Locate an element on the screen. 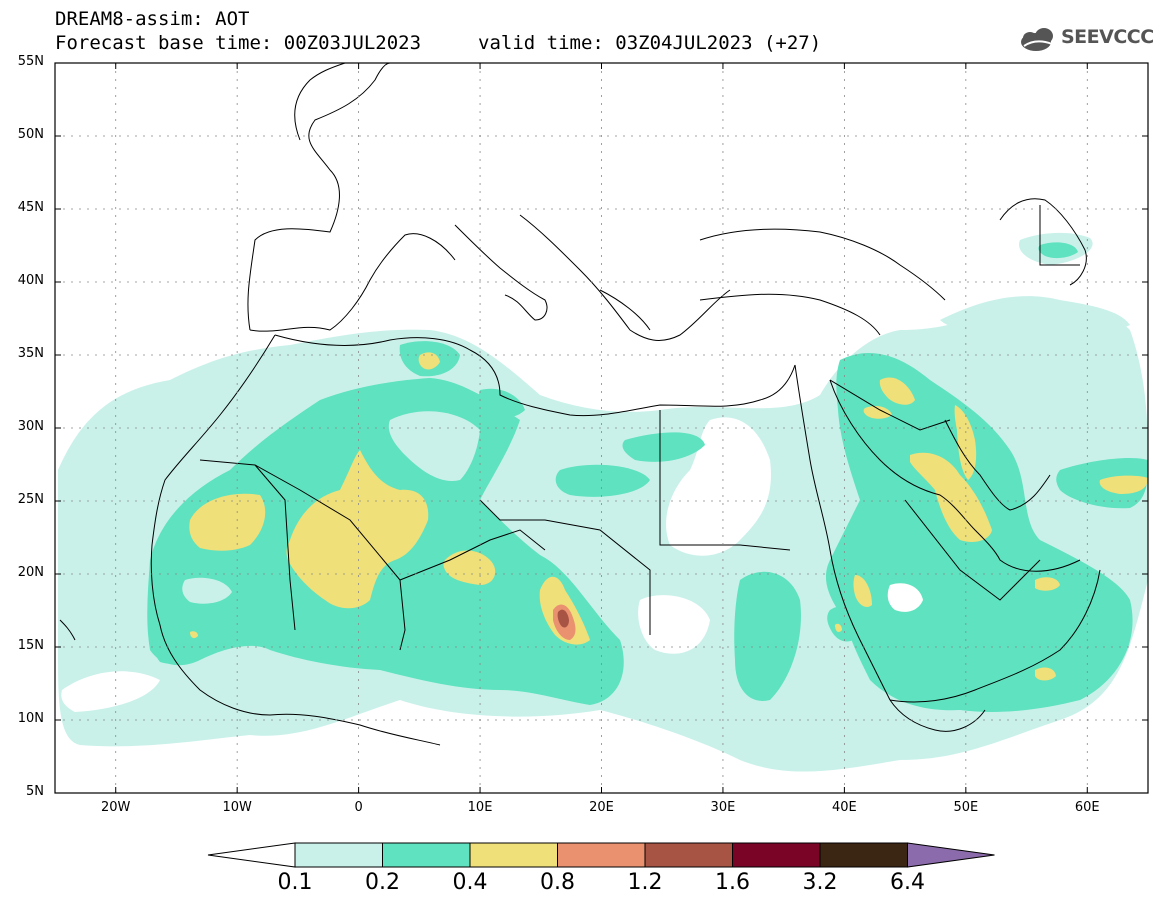 Image resolution: width=1165 pixels, height=905 pixels. title-line-1: DREAM8-assim: AOT is located at coordinates (152, 19).